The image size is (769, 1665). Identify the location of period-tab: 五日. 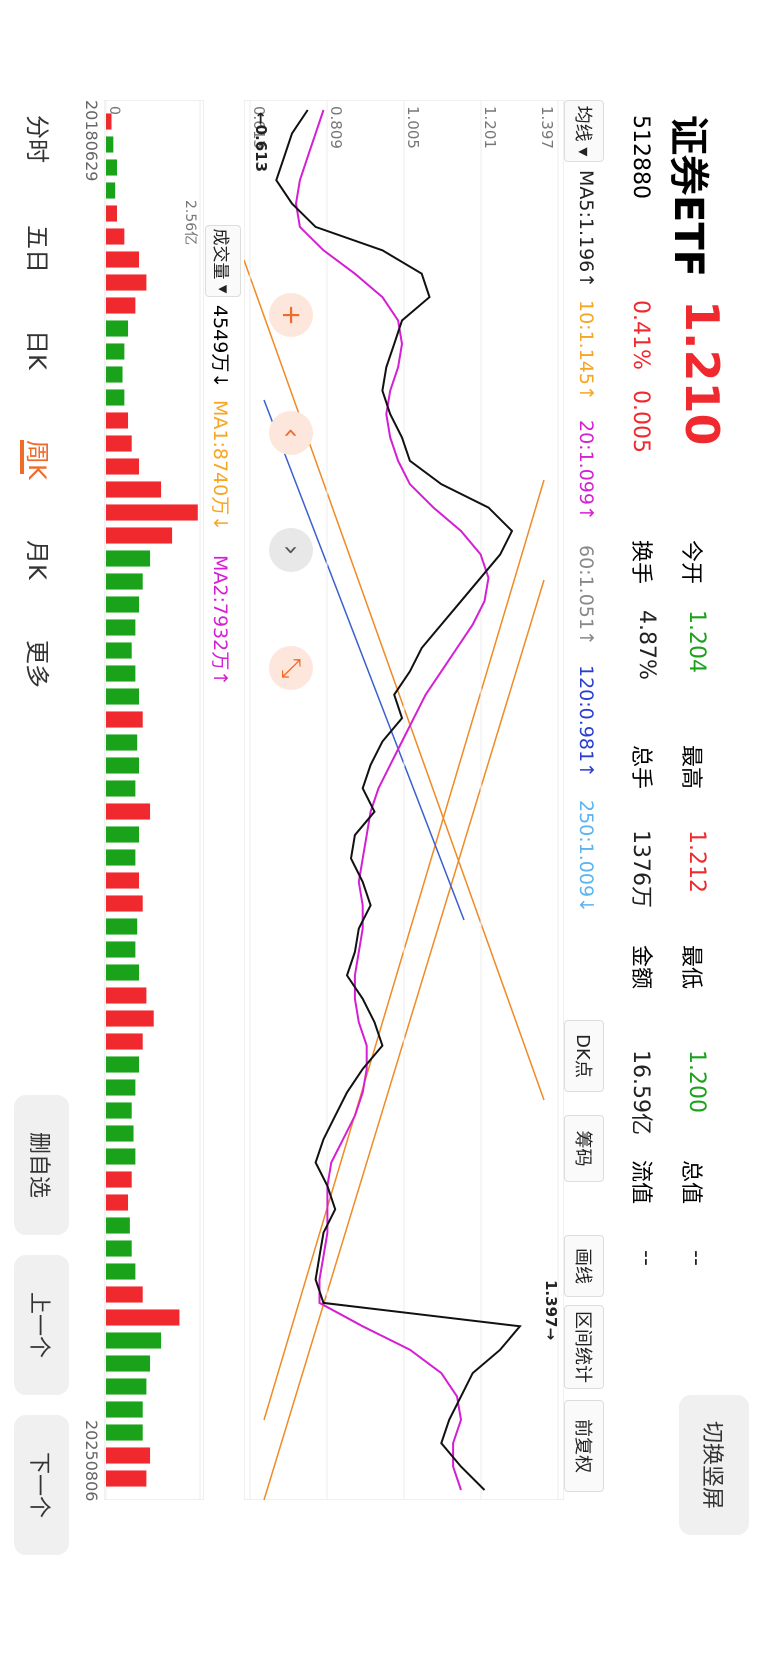
(37, 249).